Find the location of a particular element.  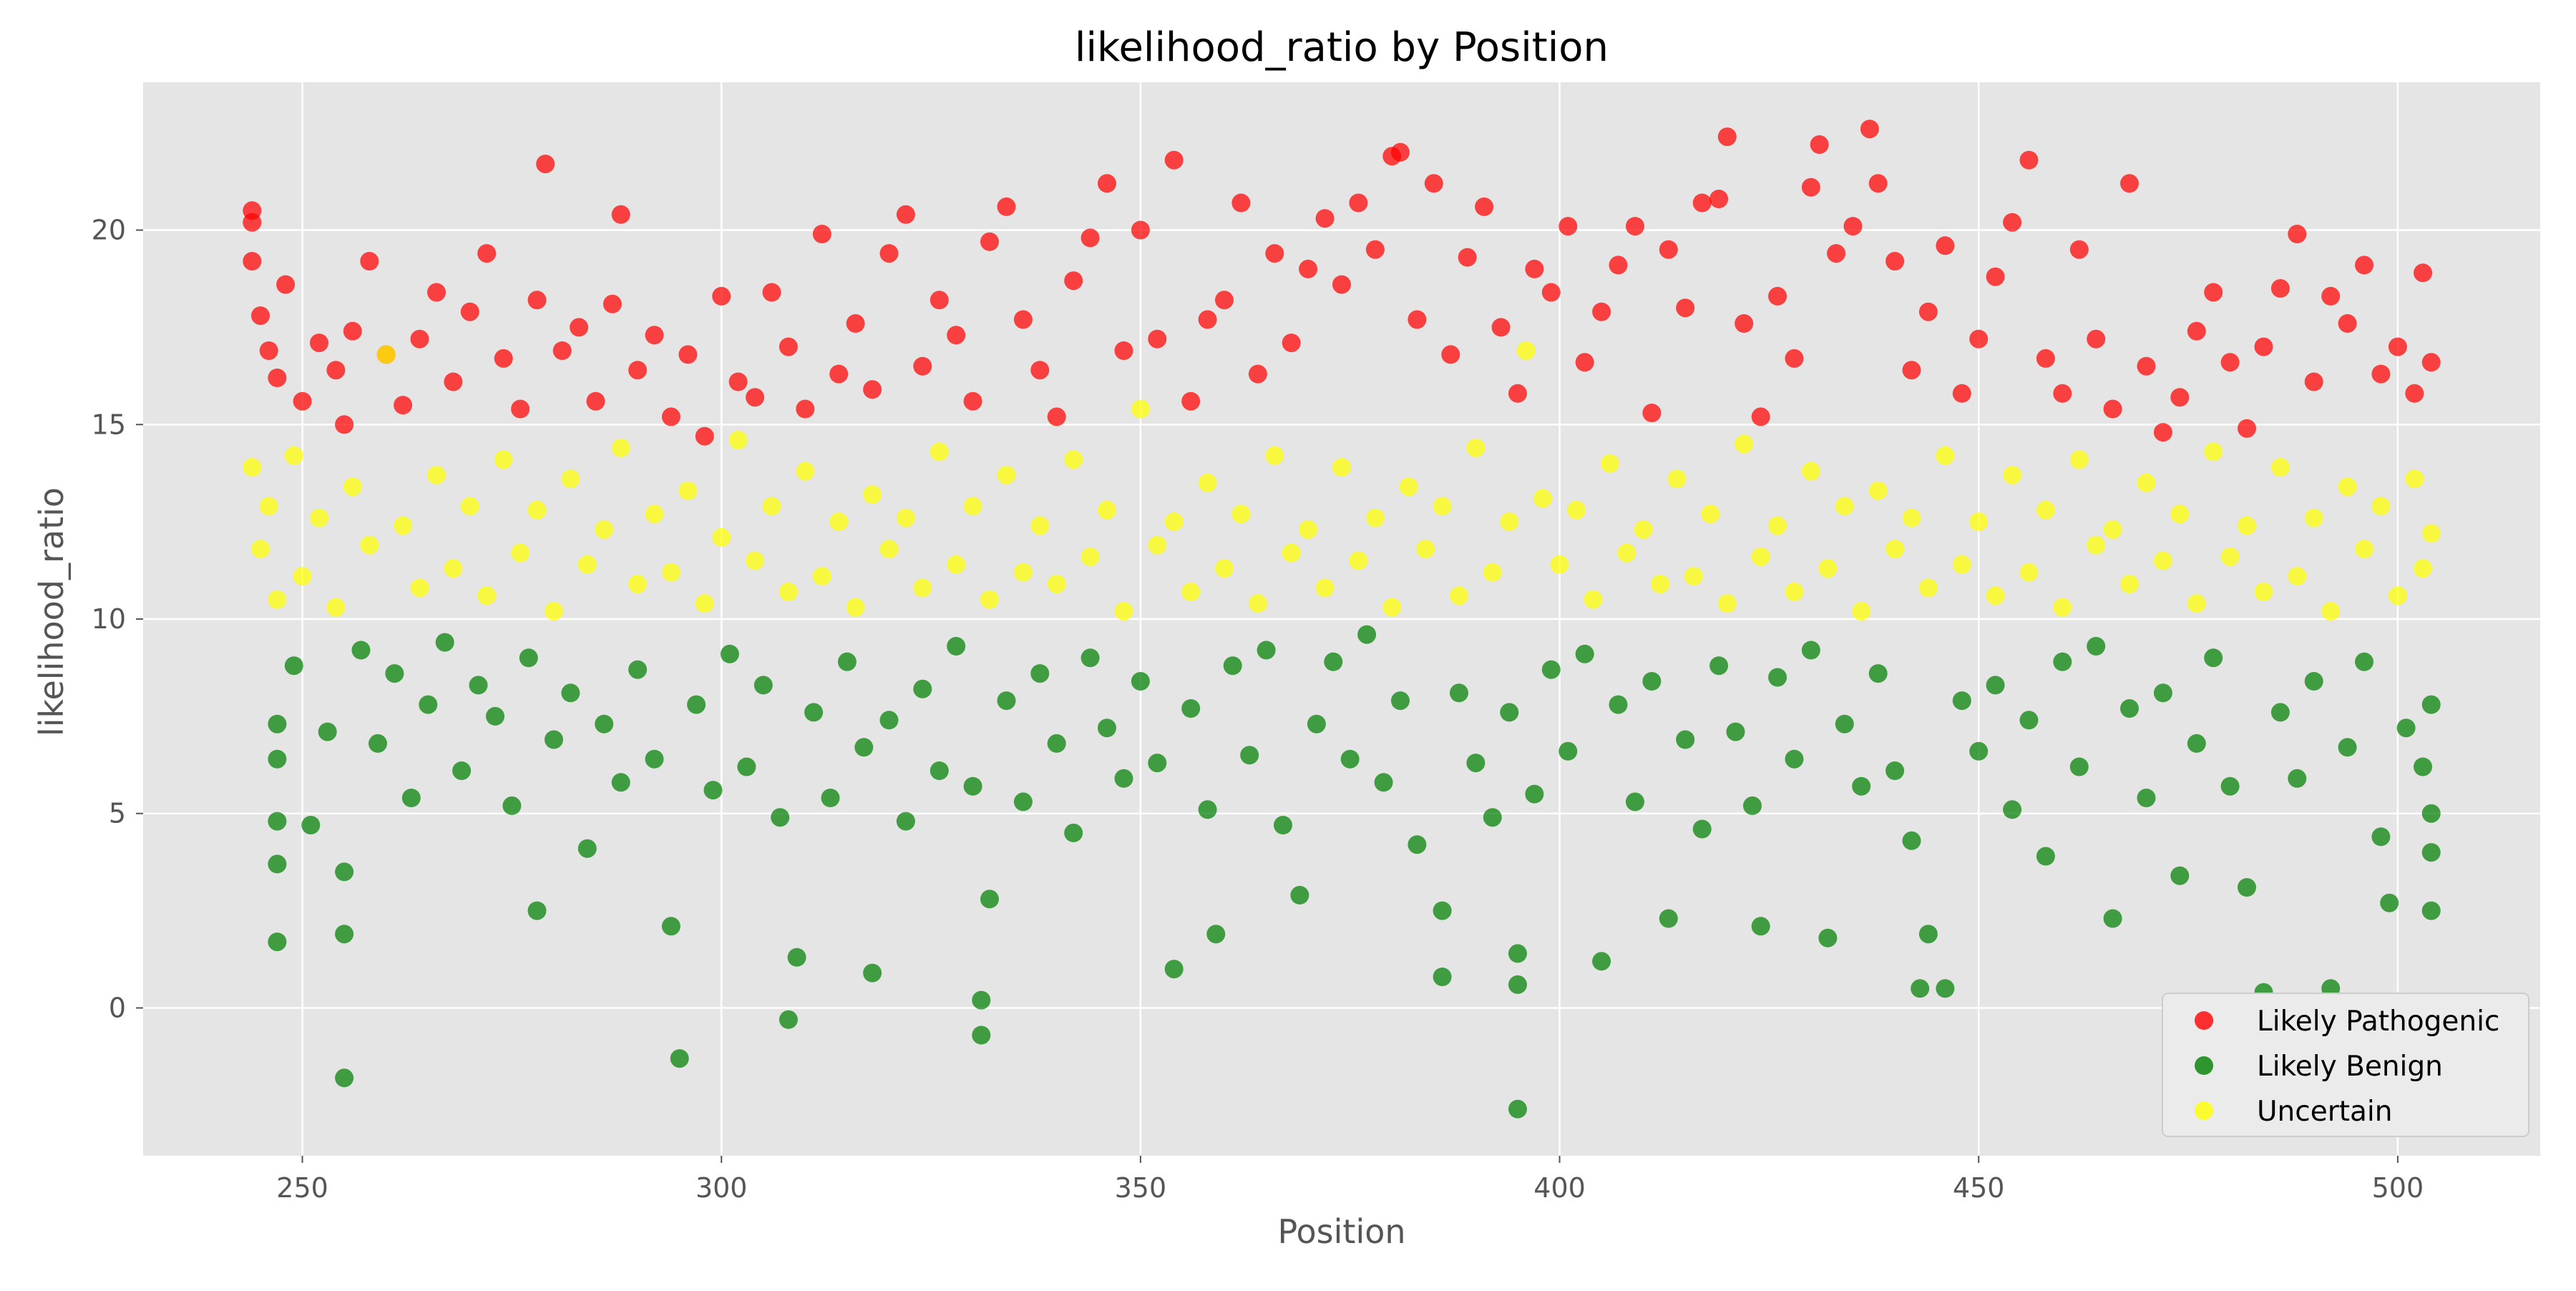

legend-marker is located at coordinates (2204, 1020).